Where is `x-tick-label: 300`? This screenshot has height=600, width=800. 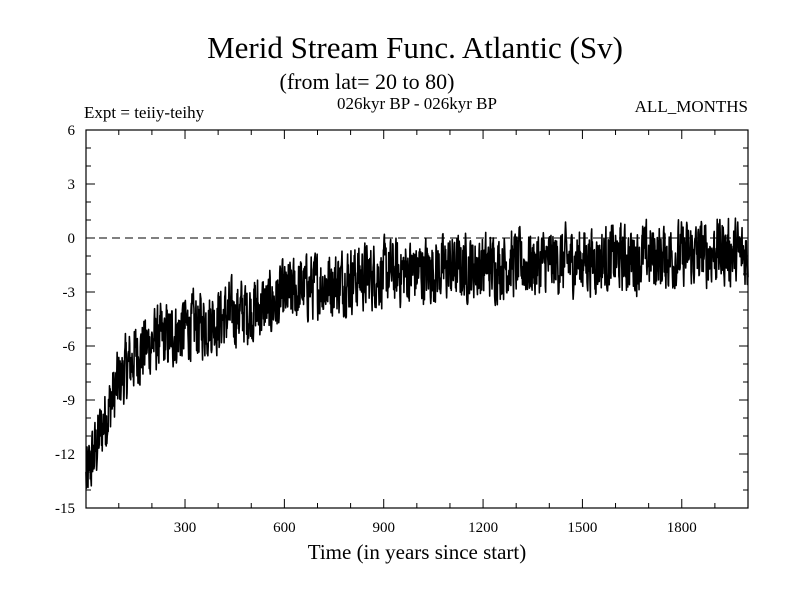 x-tick-label: 300 is located at coordinates (185, 528).